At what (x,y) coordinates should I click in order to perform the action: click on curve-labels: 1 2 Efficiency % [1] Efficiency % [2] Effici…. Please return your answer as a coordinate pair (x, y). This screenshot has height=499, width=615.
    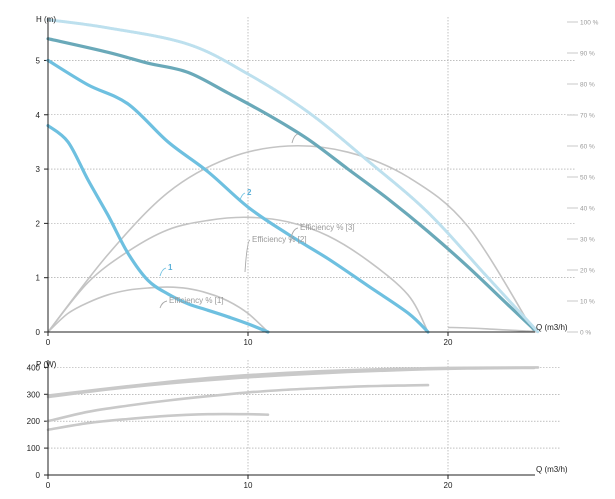
    Looking at the image, I should click on (257, 221).